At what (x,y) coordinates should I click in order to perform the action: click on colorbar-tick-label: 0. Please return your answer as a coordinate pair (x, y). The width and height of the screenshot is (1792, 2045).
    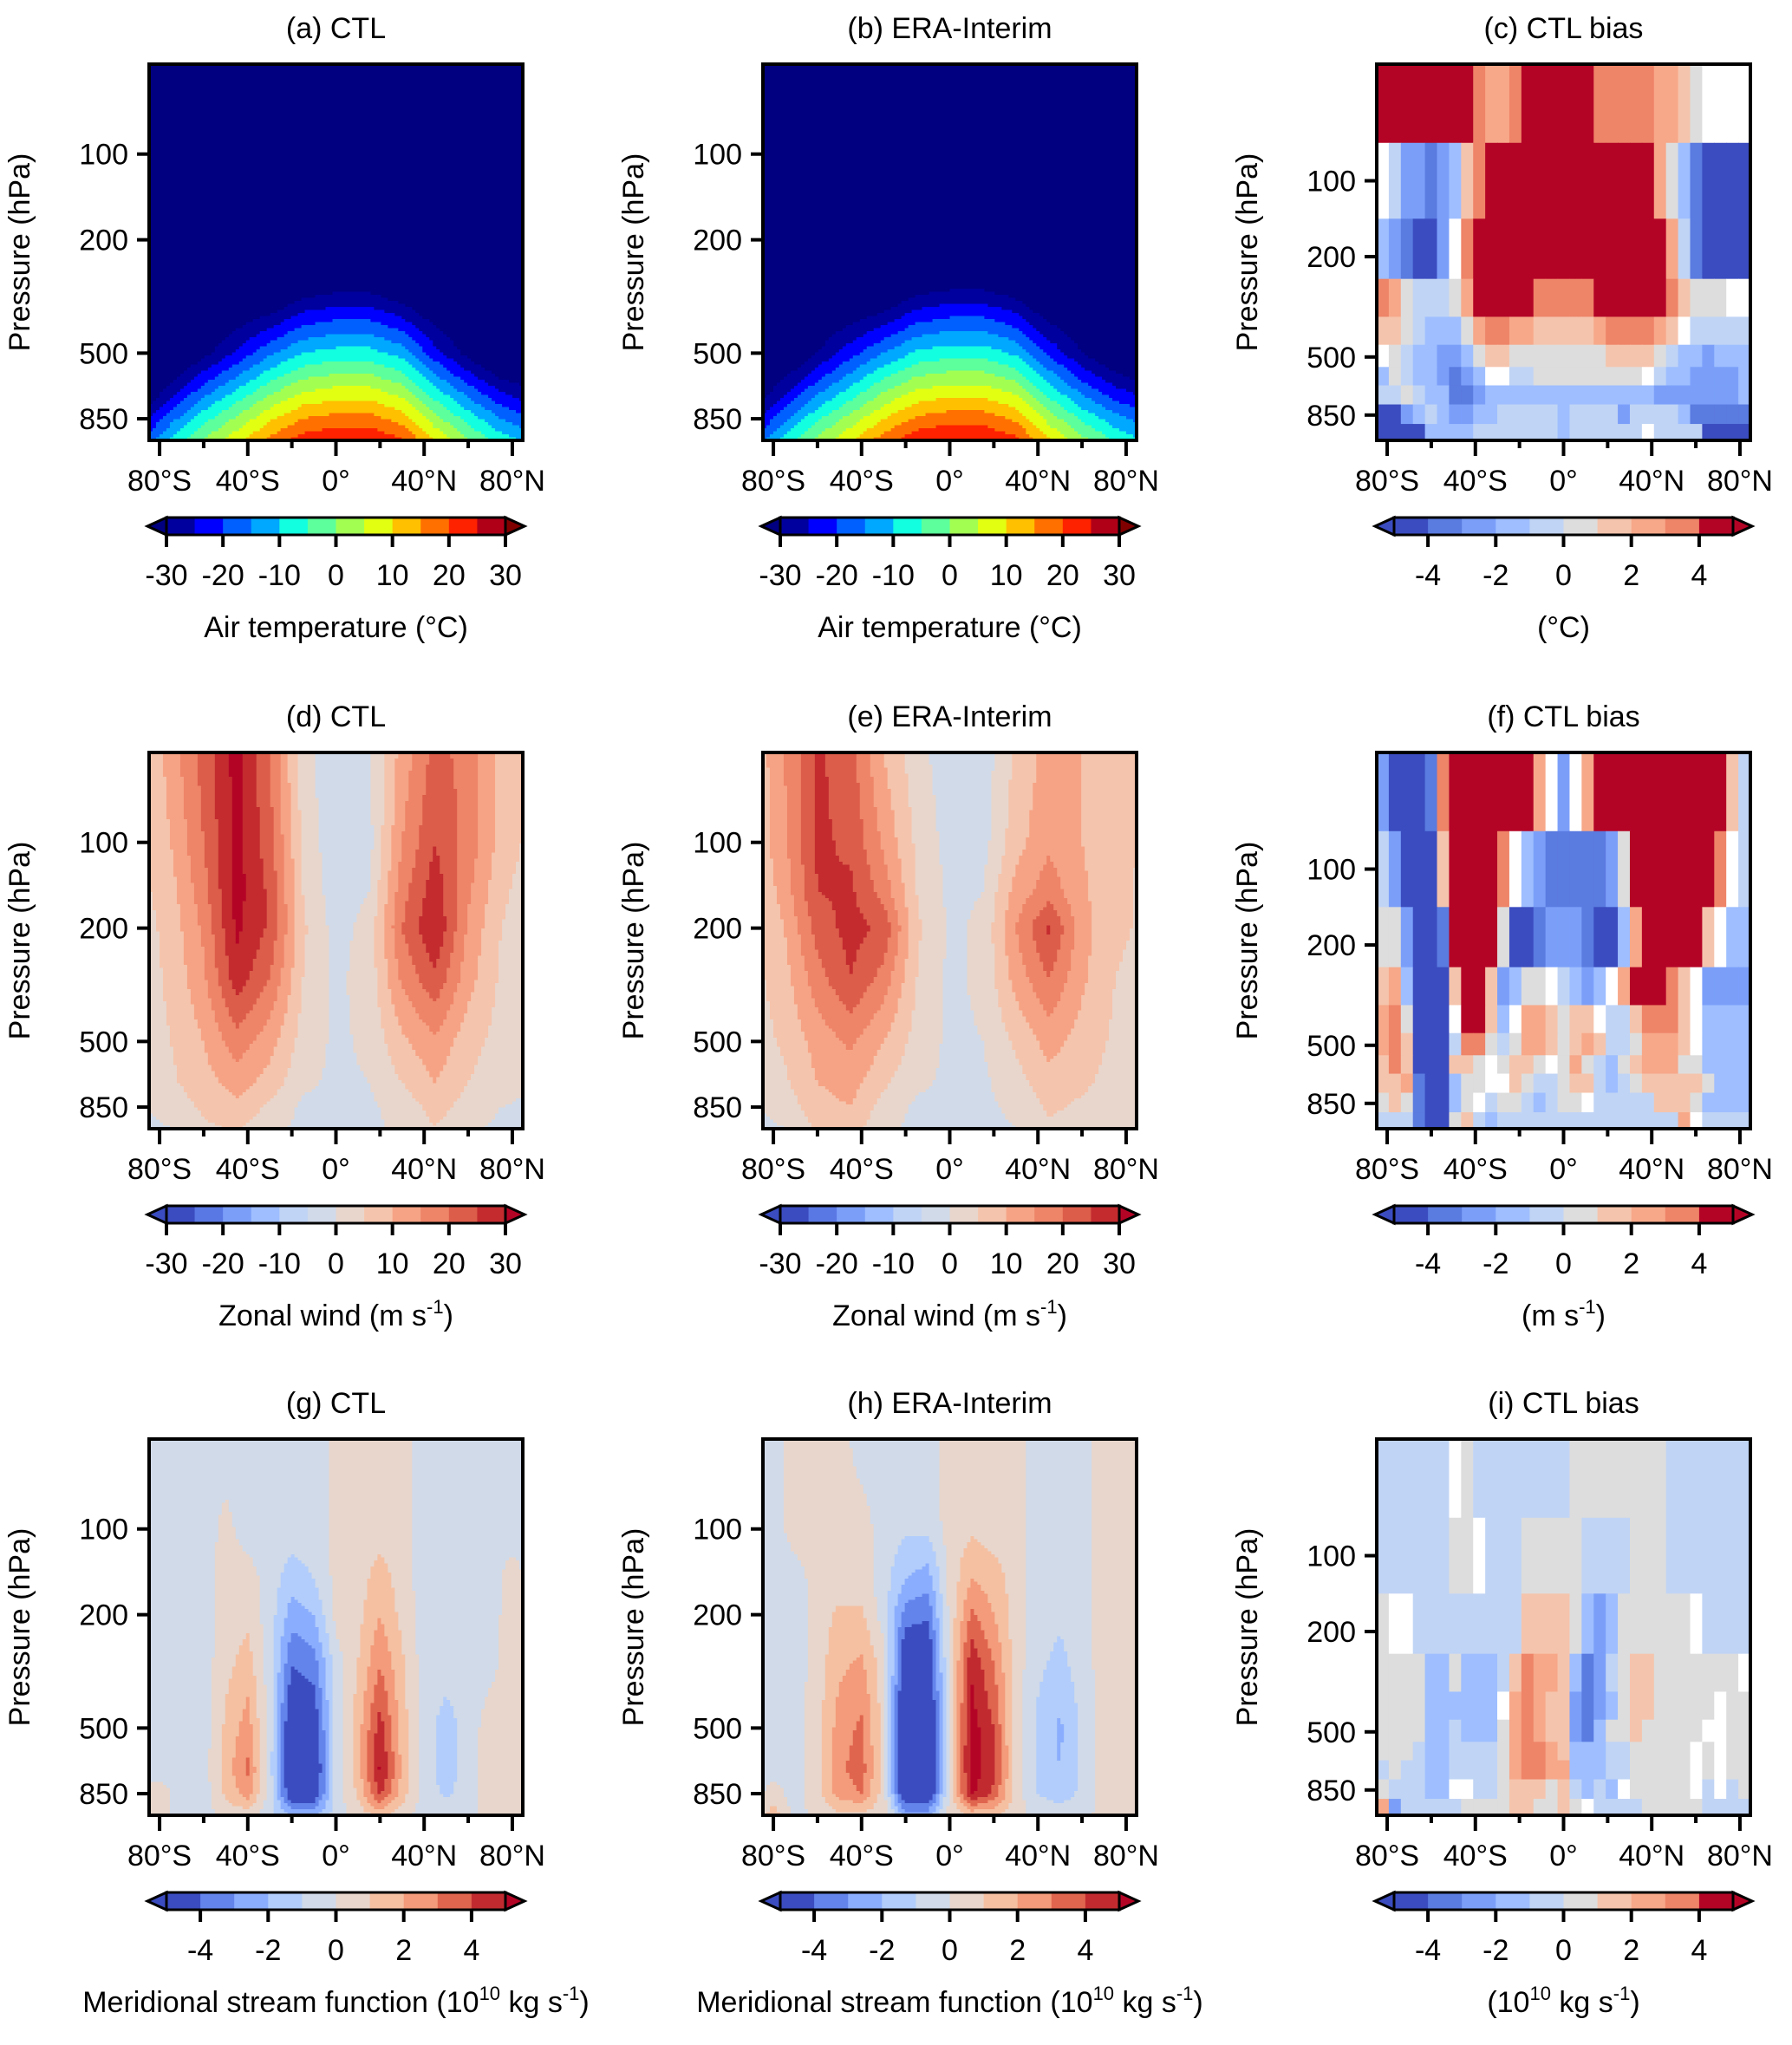
    Looking at the image, I should click on (1563, 575).